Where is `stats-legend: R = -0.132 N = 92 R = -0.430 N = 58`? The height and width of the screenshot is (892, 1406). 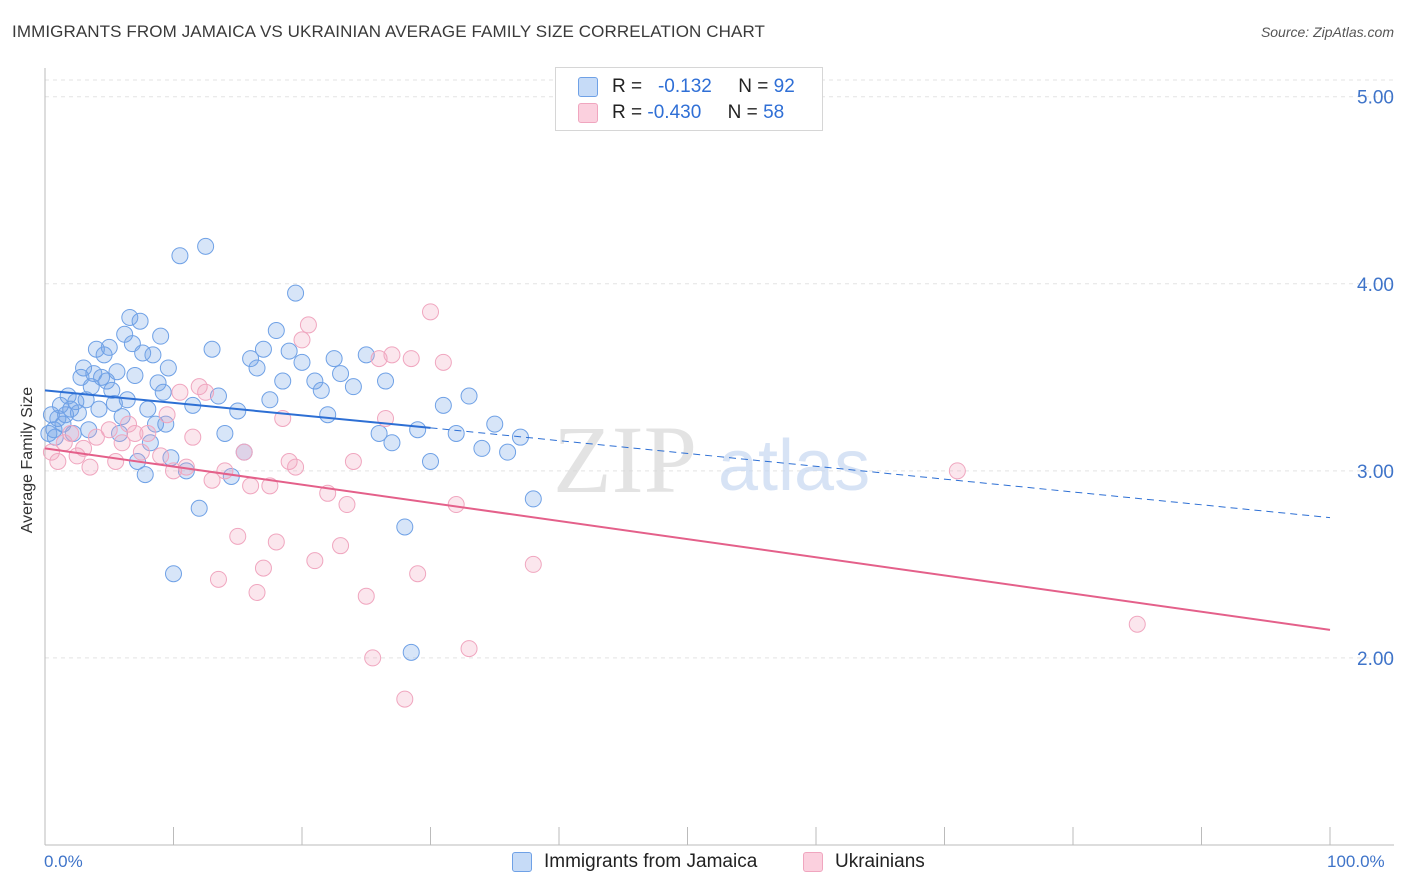 stats-legend: R = -0.132 N = 92 R = -0.430 N = 58 is located at coordinates (689, 99).